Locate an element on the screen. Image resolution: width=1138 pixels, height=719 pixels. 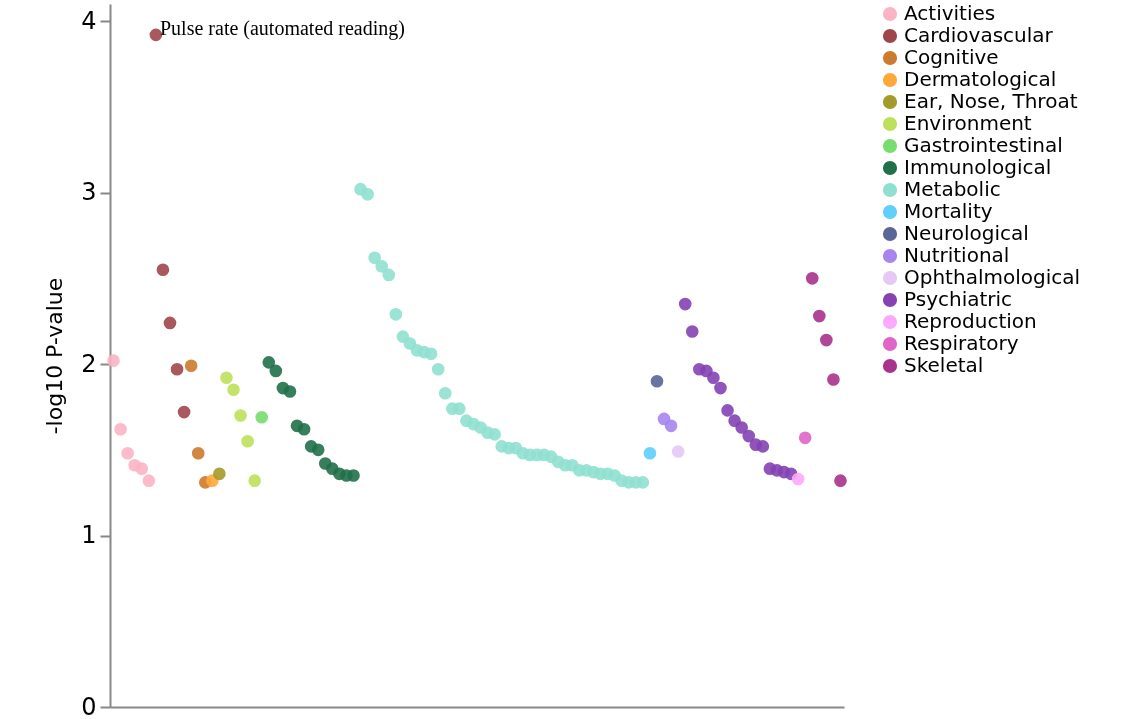
legend-label: Gastrointestinal is located at coordinates (983, 145).